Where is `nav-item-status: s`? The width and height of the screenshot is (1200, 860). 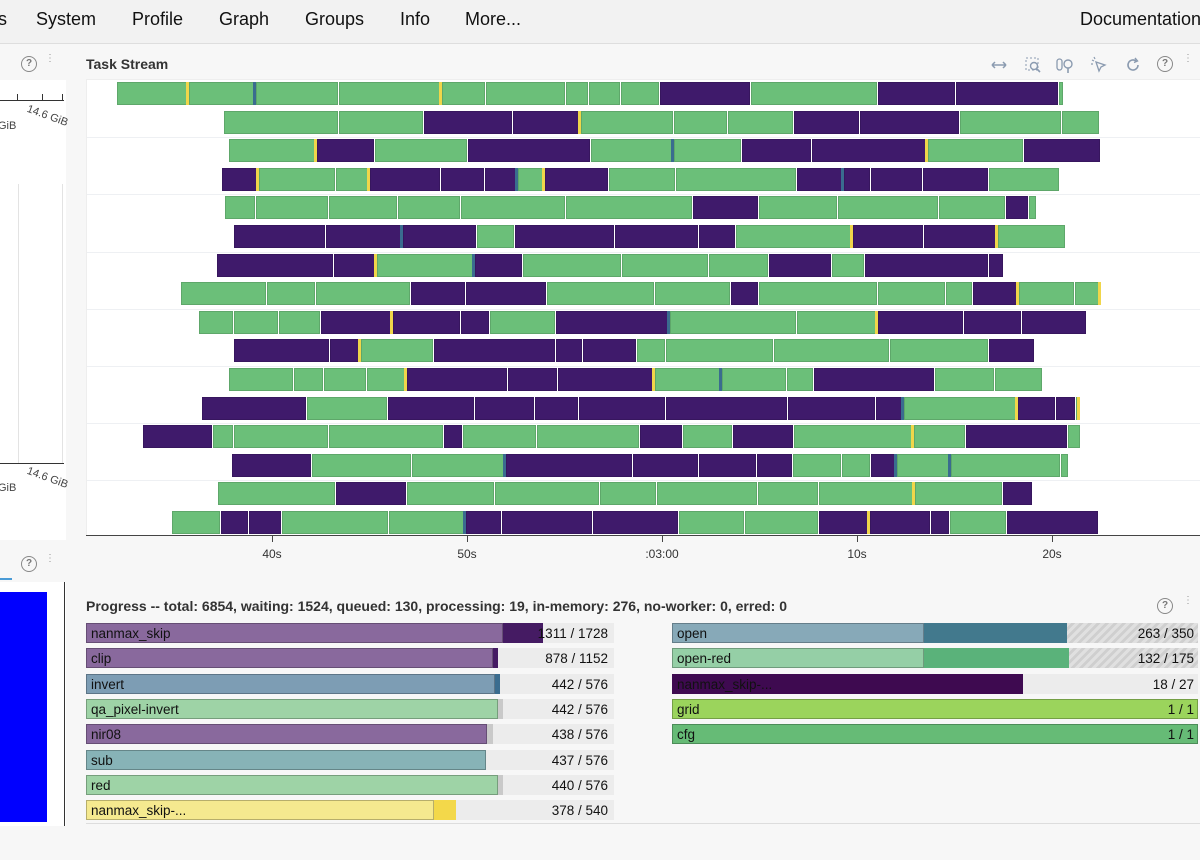 nav-item-status: s is located at coordinates (3, 19).